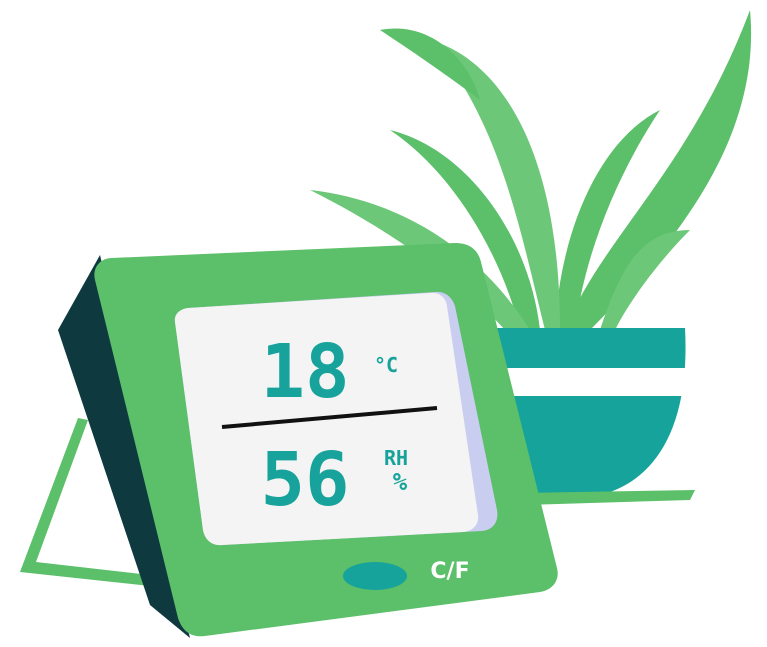 This screenshot has width=767, height=647. I want to click on temperature-unit: °C, so click(386, 365).